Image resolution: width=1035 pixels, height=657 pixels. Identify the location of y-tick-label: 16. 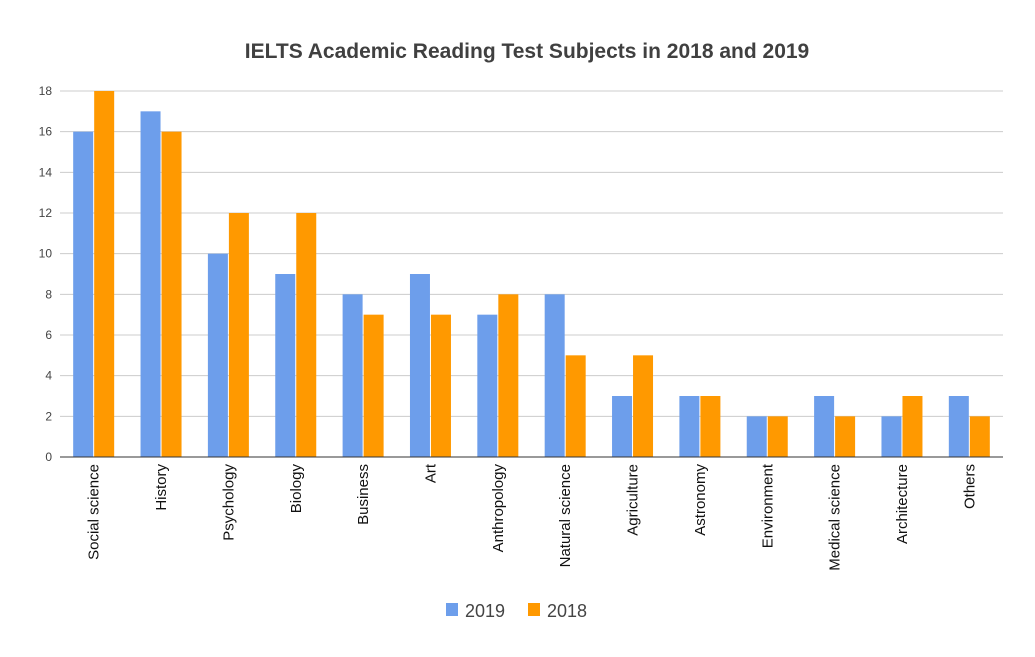
(46, 132).